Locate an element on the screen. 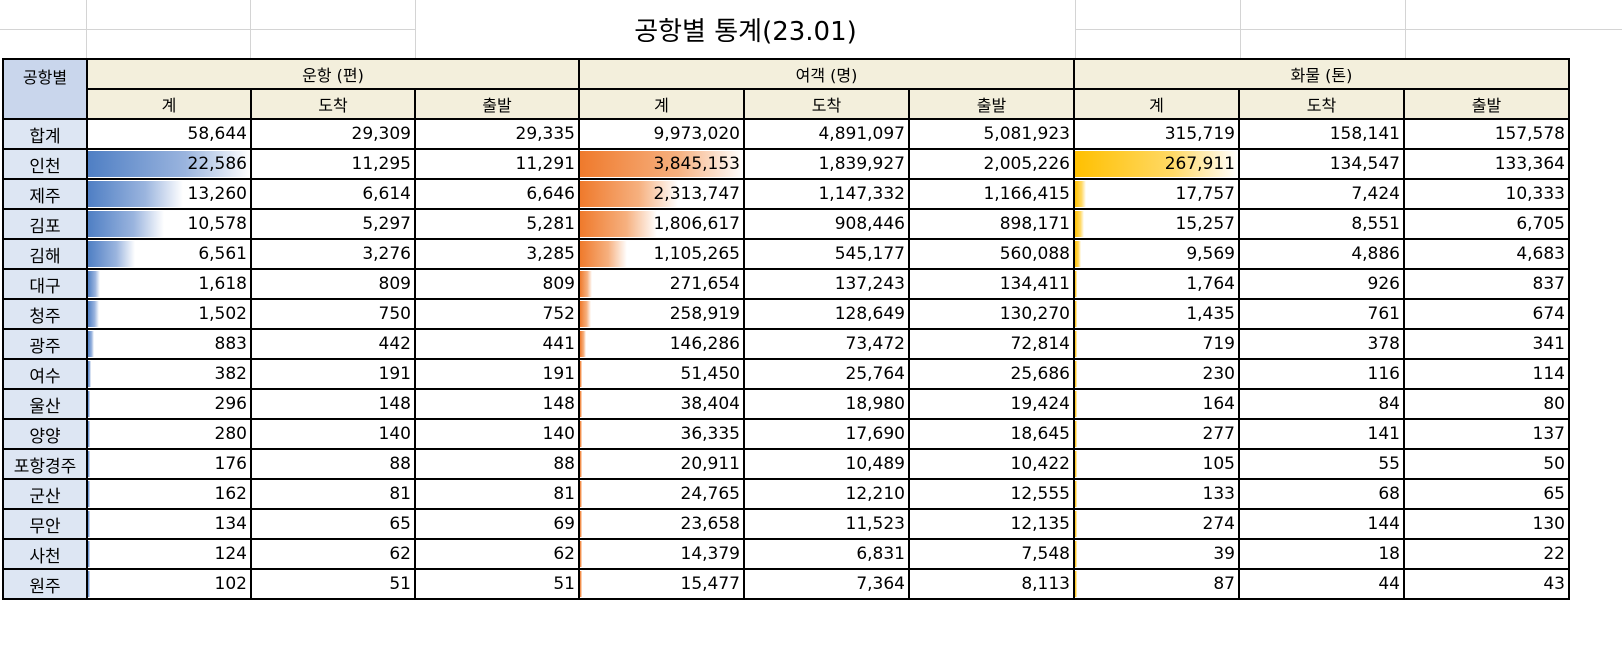  data-cell: 274 is located at coordinates (1156, 524).